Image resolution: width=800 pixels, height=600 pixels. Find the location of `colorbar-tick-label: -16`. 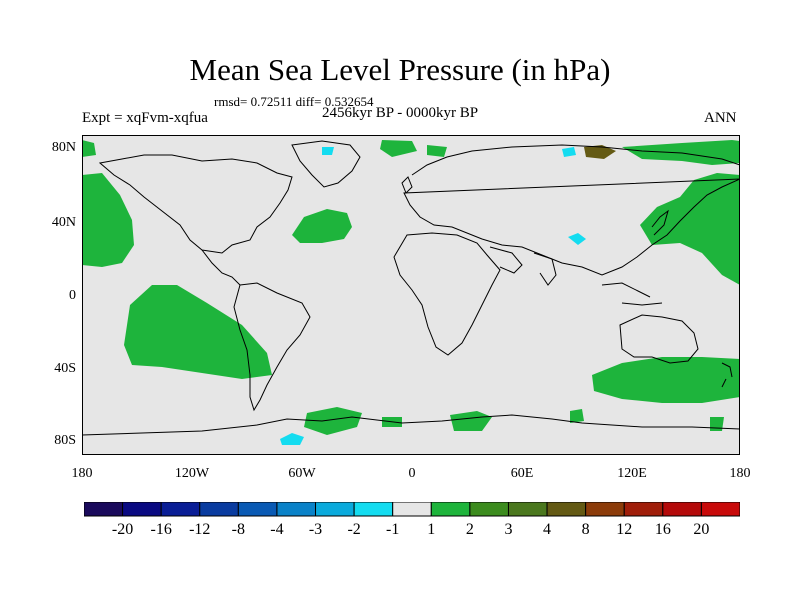

colorbar-tick-label: -16 is located at coordinates (161, 529).